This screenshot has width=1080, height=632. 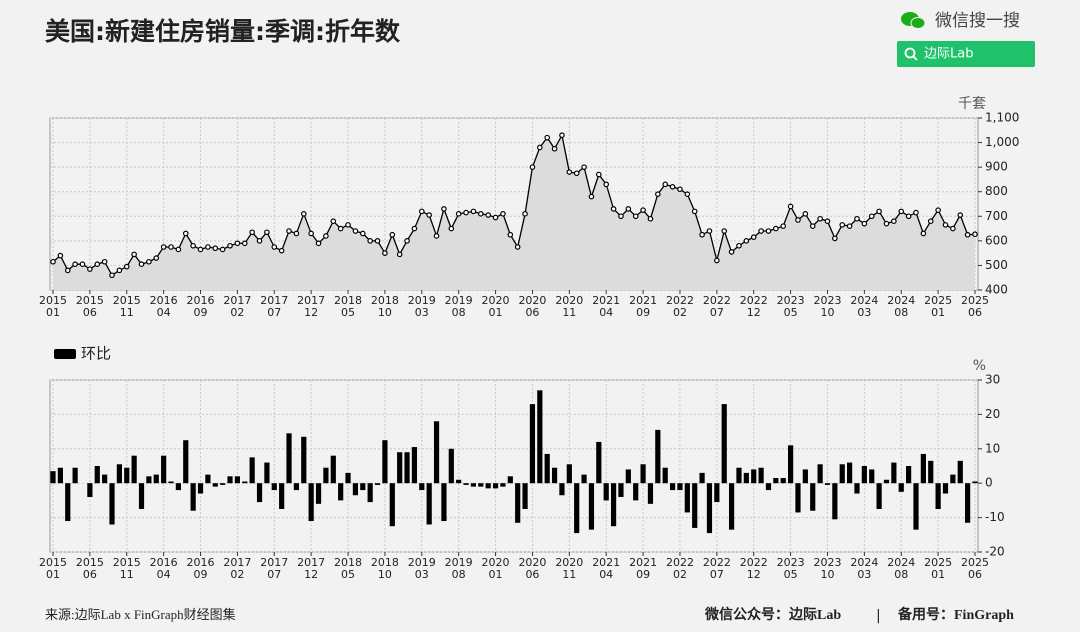 I want to click on search-text: 边际Lab, so click(x=948, y=54).